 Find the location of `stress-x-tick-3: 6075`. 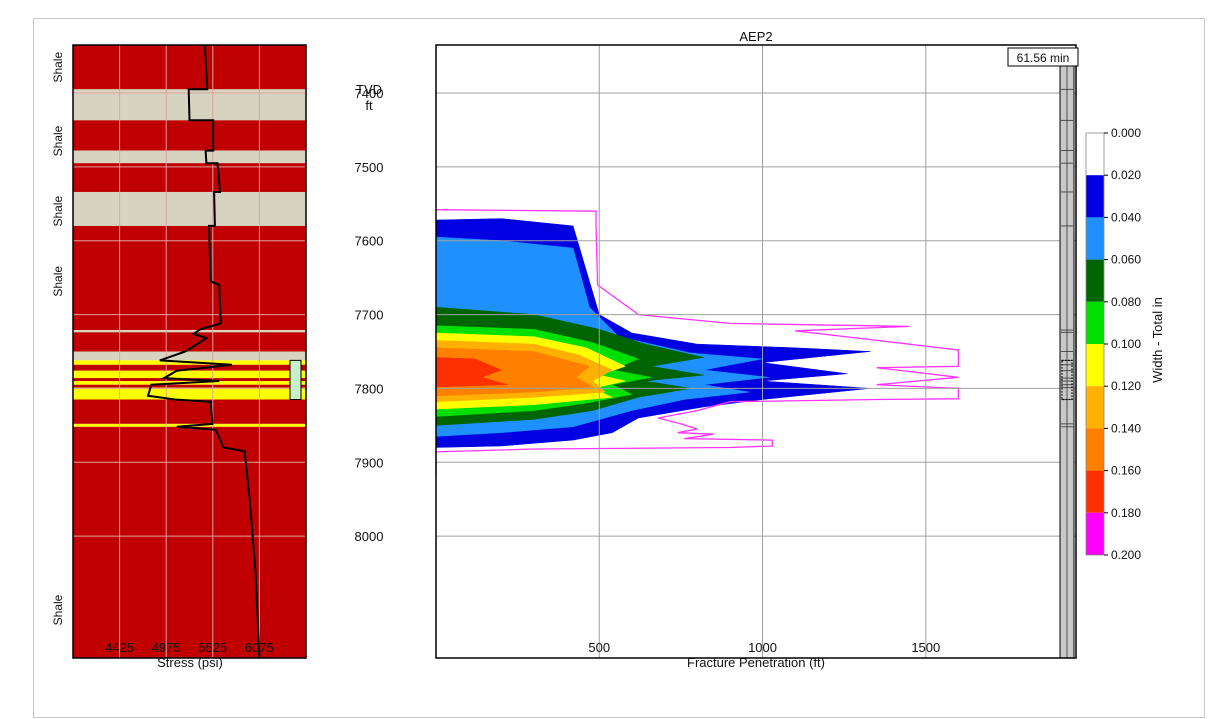

stress-x-tick-3: 6075 is located at coordinates (259, 647).